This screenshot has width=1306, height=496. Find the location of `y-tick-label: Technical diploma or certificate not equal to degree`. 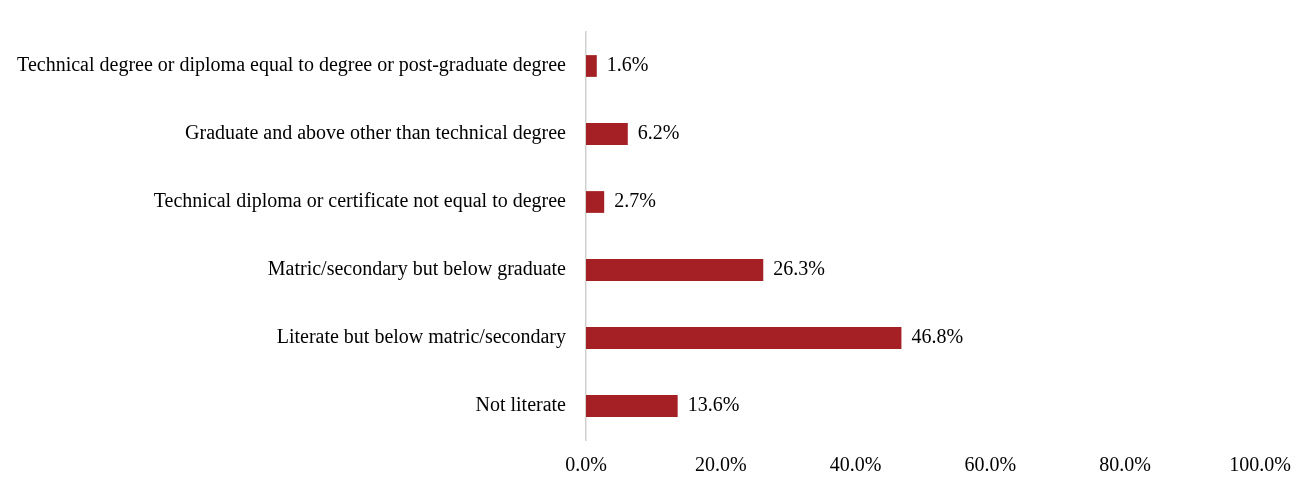

y-tick-label: Technical diploma or certificate not equal to degree is located at coordinates (360, 201).